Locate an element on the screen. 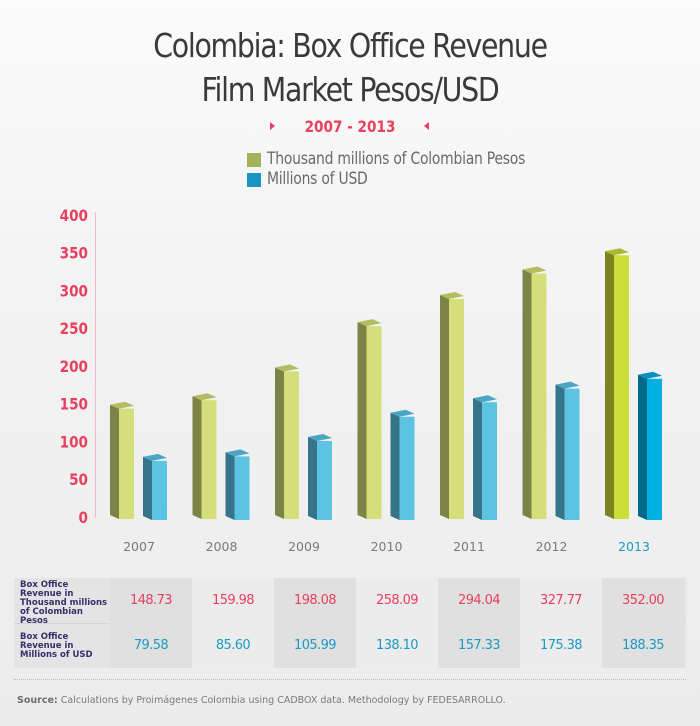  bar-usd-2008 is located at coordinates (242, 488).